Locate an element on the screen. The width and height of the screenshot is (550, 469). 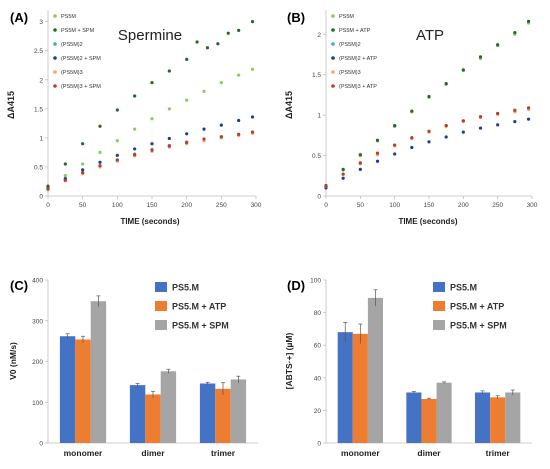
x-axis-label: TIME (seconds) is located at coordinates (149, 221).